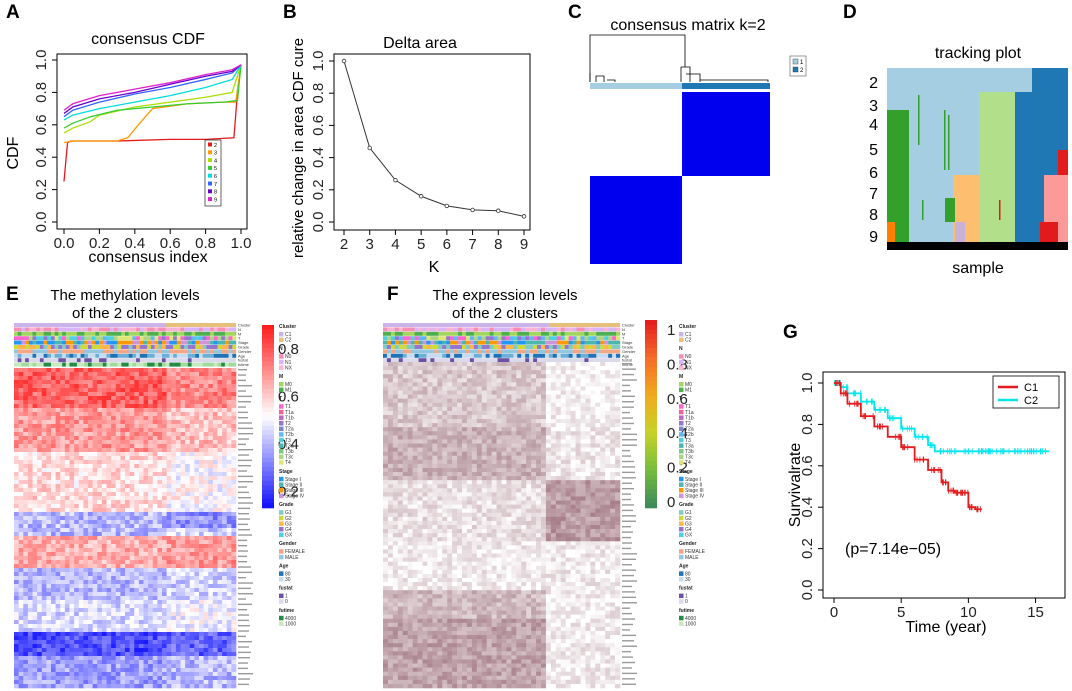 The width and height of the screenshot is (1072, 691). I want to click on panel-e-legend-swatch, so click(281, 573).